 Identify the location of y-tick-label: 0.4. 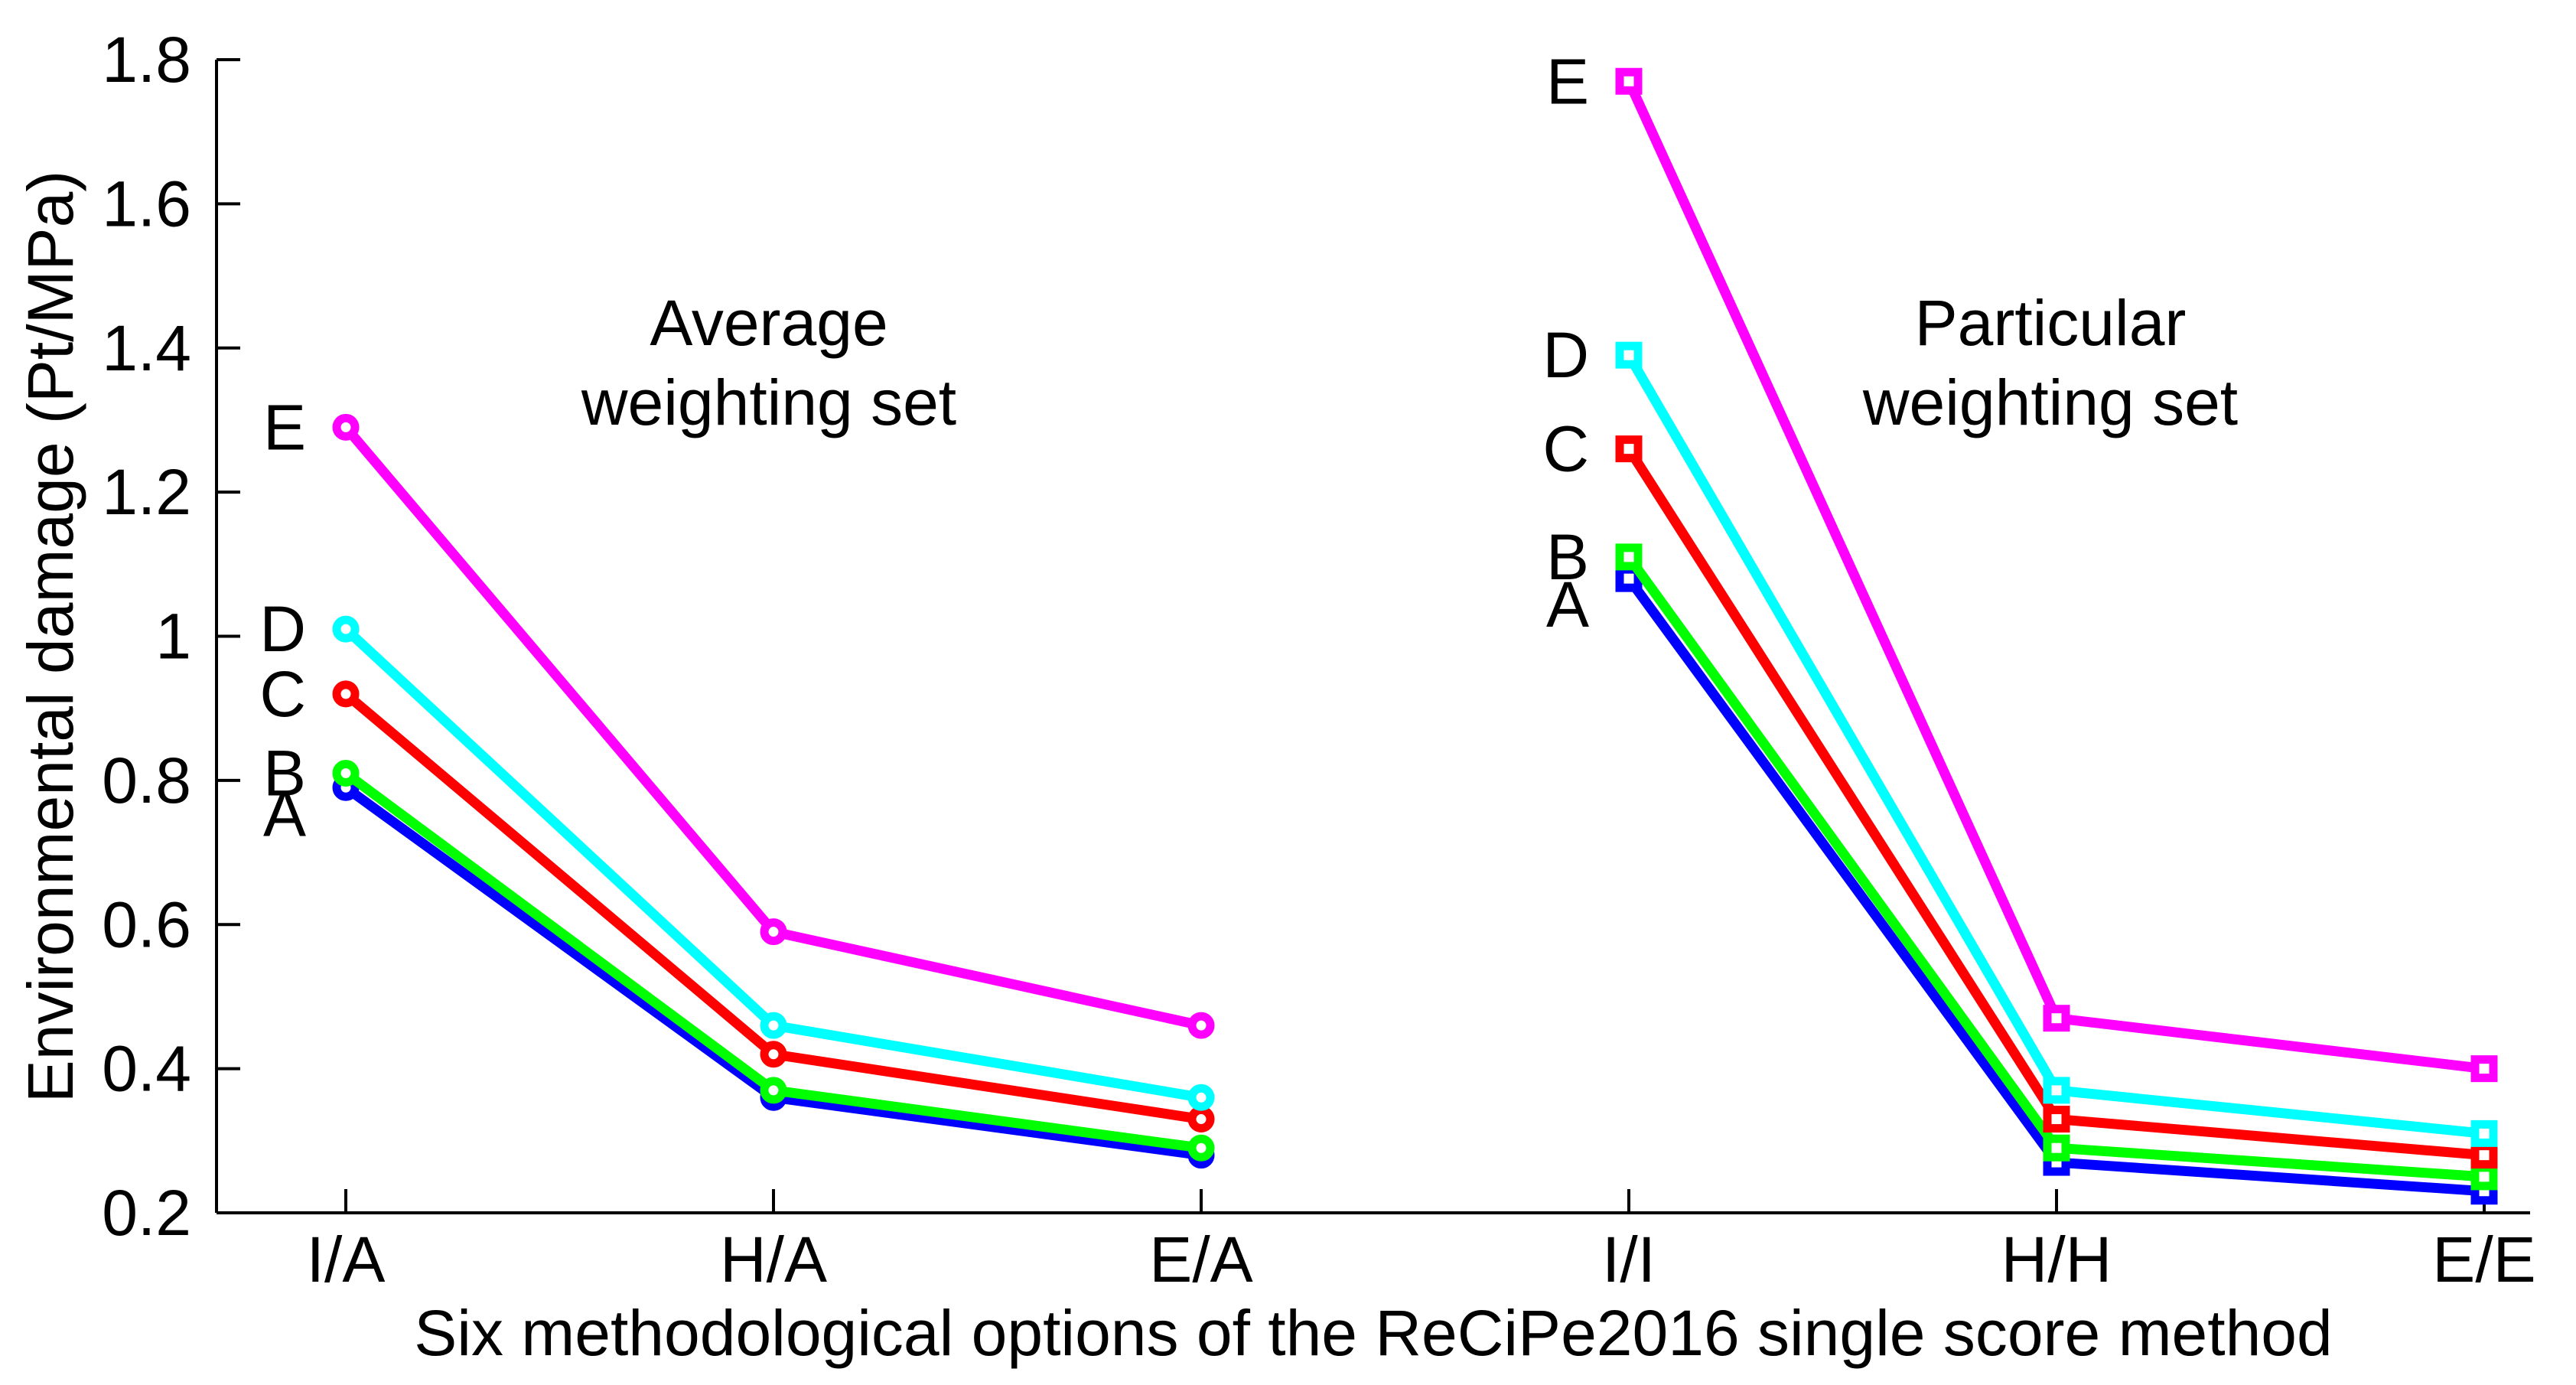
(146, 1069).